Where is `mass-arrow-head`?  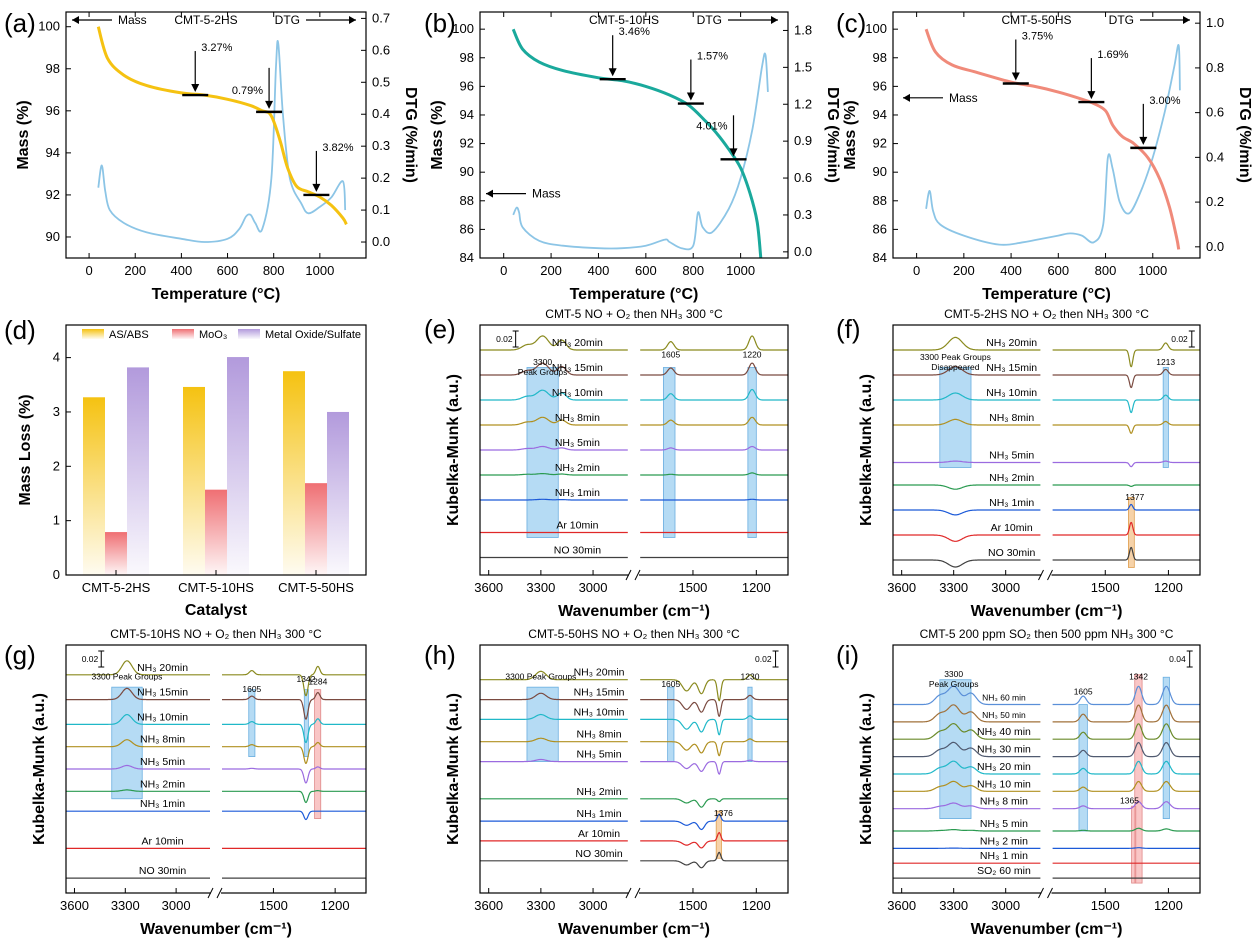 mass-arrow-head is located at coordinates (906, 97).